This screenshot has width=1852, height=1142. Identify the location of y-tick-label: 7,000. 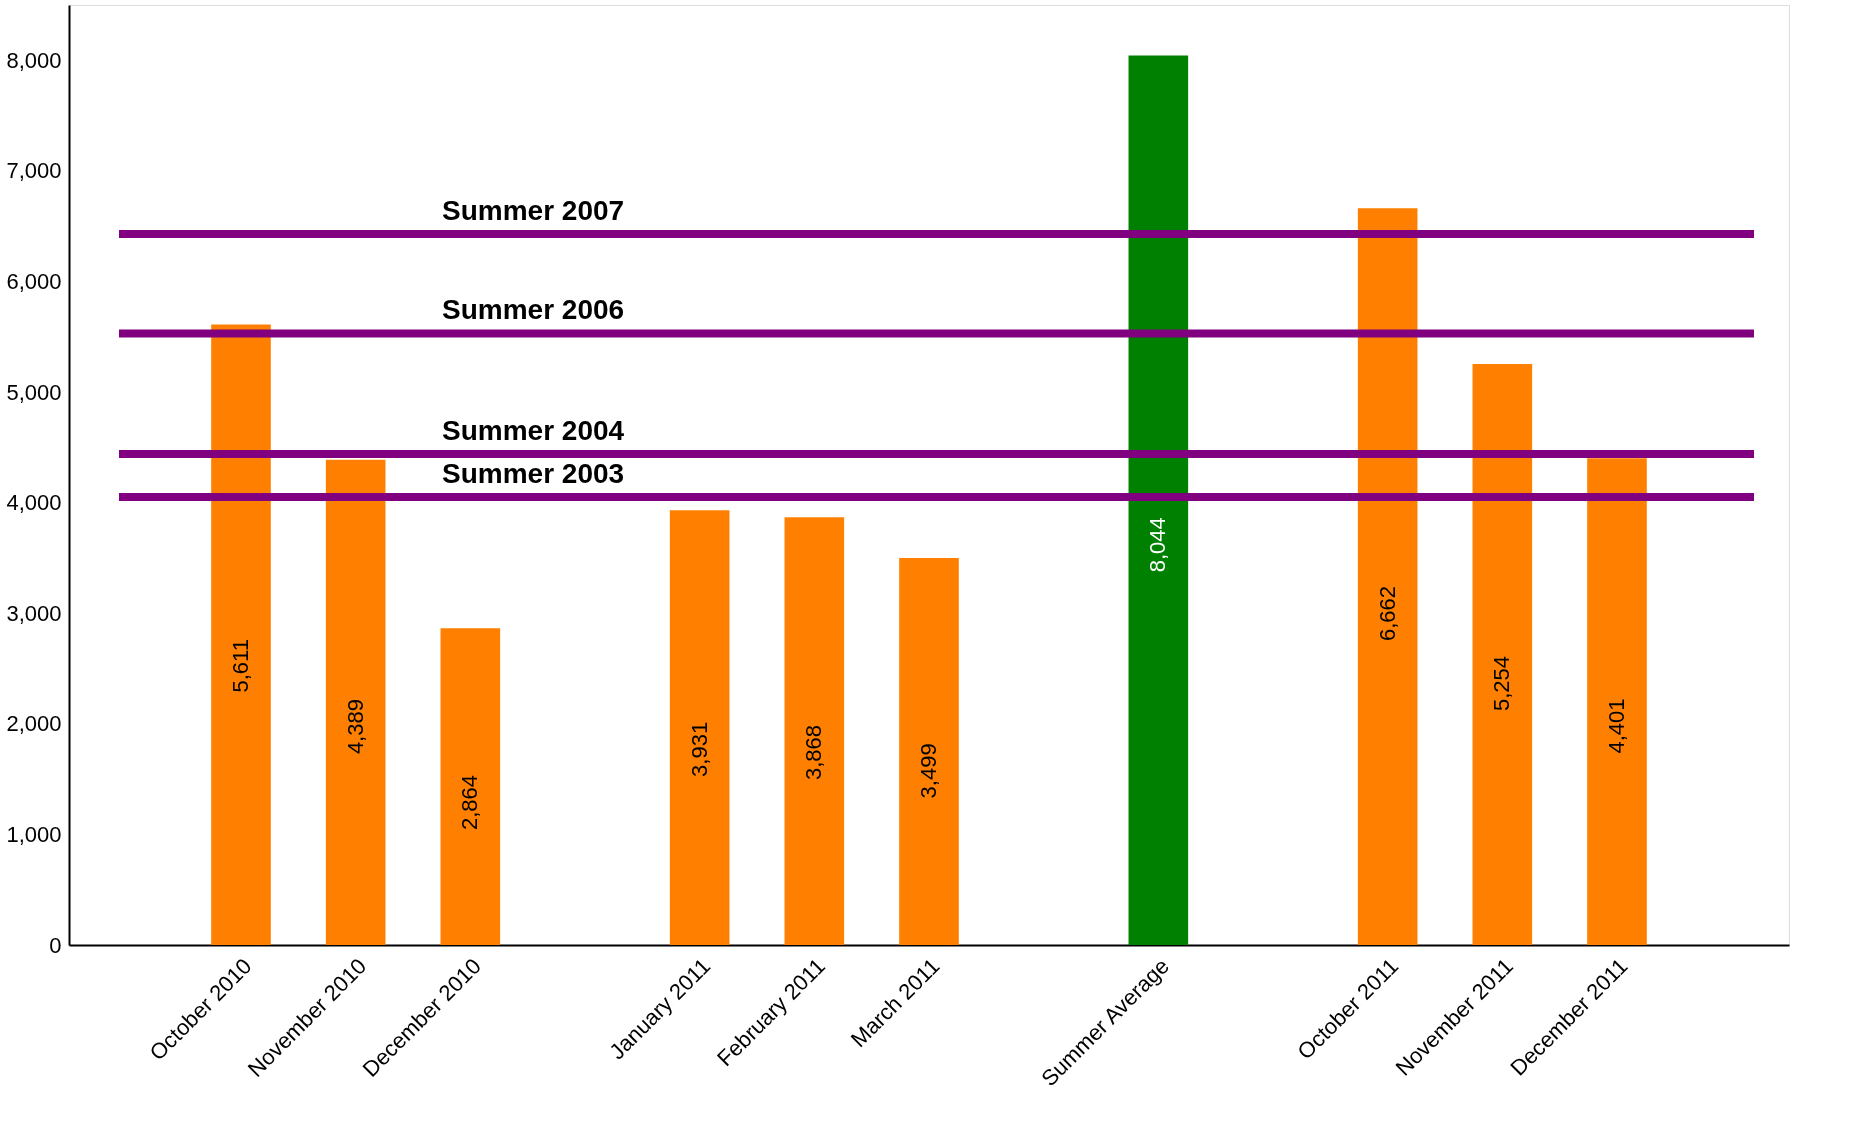
(34, 171).